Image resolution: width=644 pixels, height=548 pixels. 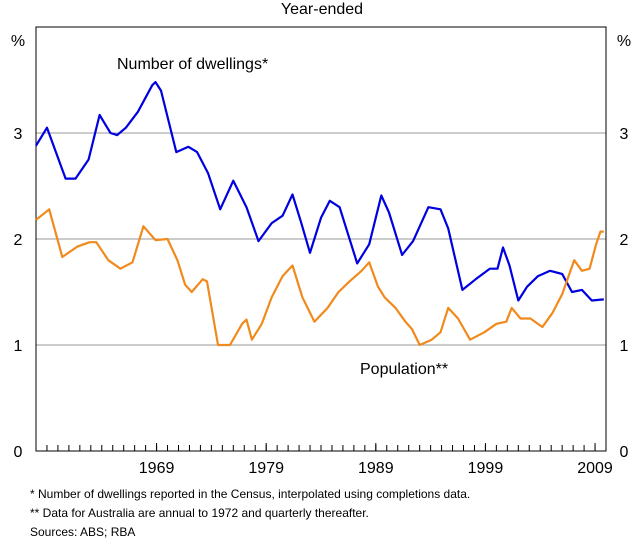 What do you see at coordinates (624, 452) in the screenshot?
I see `y-tick-label-right: 0` at bounding box center [624, 452].